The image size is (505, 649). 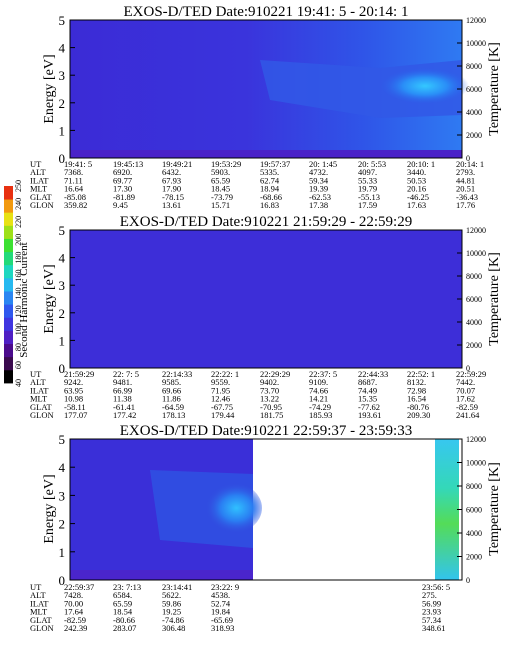 I want to click on info-cell: 14.21, so click(x=318, y=399).